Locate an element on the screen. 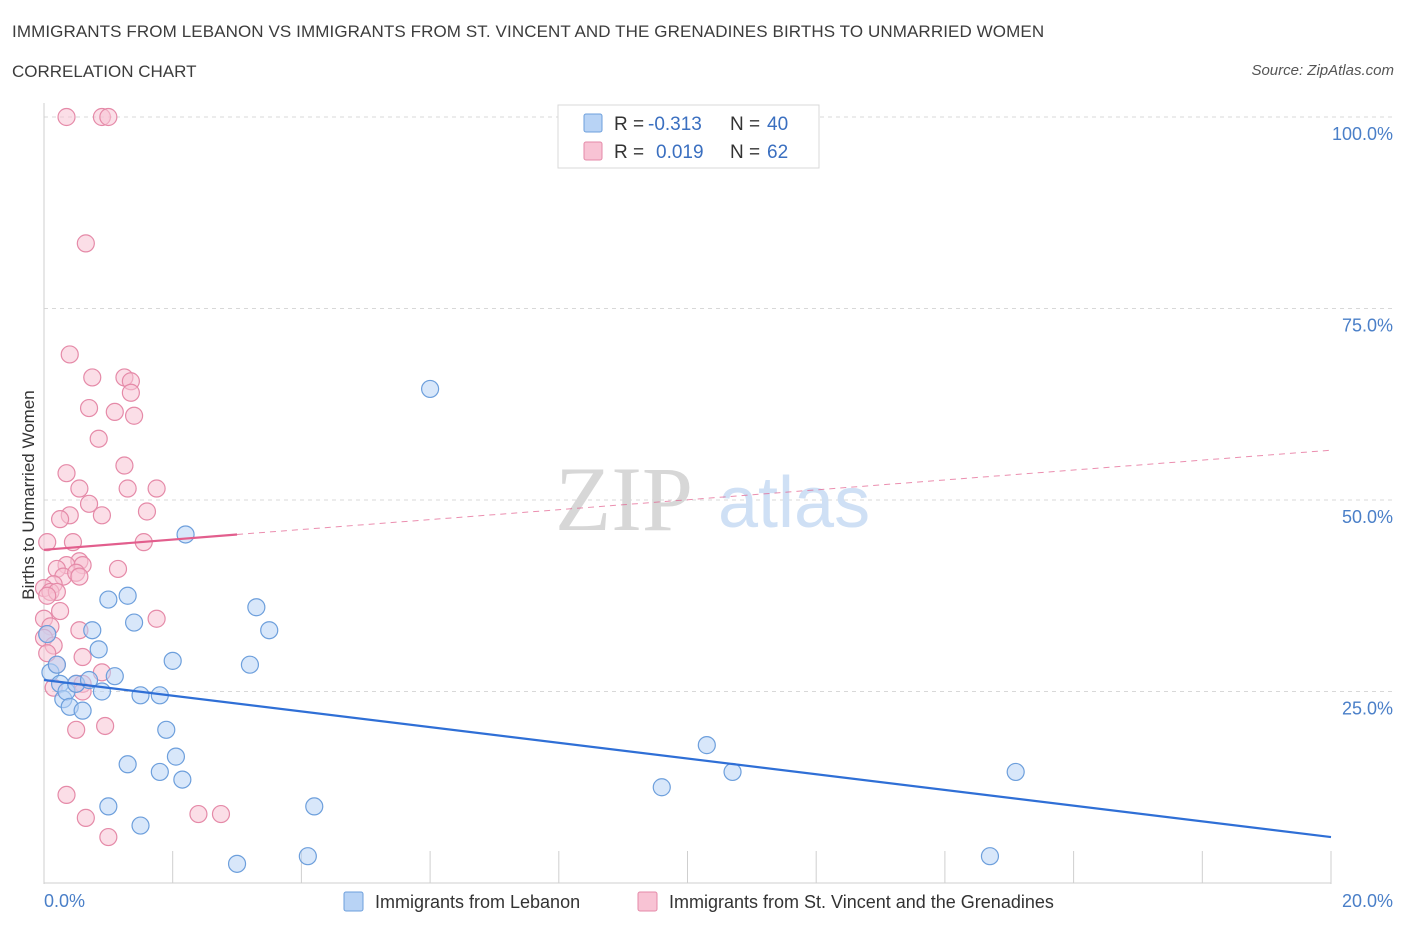 The width and height of the screenshot is (1406, 930). watermark-zip: ZIP is located at coordinates (624, 499).